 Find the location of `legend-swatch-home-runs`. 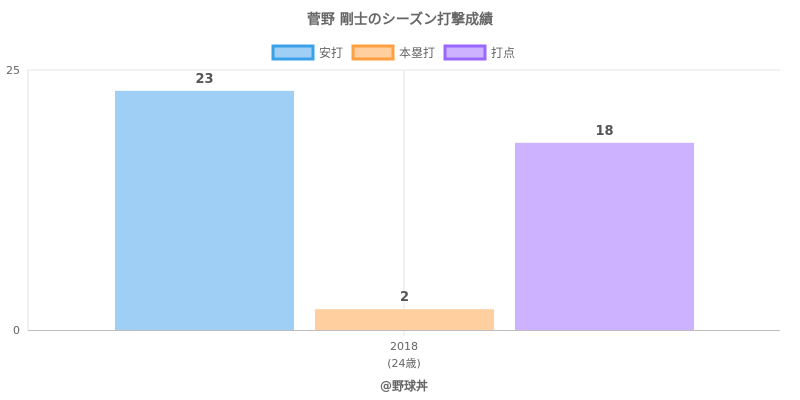

legend-swatch-home-runs is located at coordinates (373, 52).